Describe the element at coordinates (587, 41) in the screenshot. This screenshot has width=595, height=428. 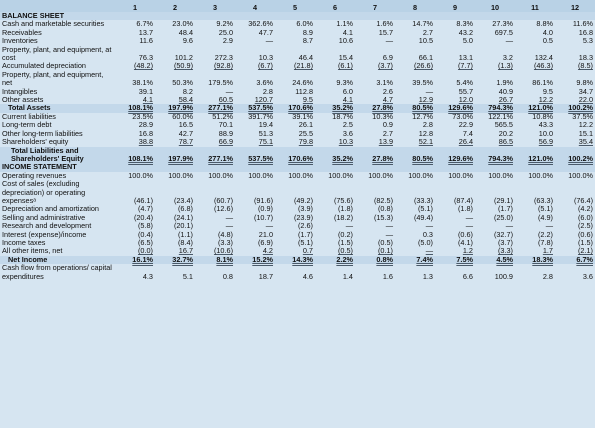
I see `table-cell: 5.3` at that location.